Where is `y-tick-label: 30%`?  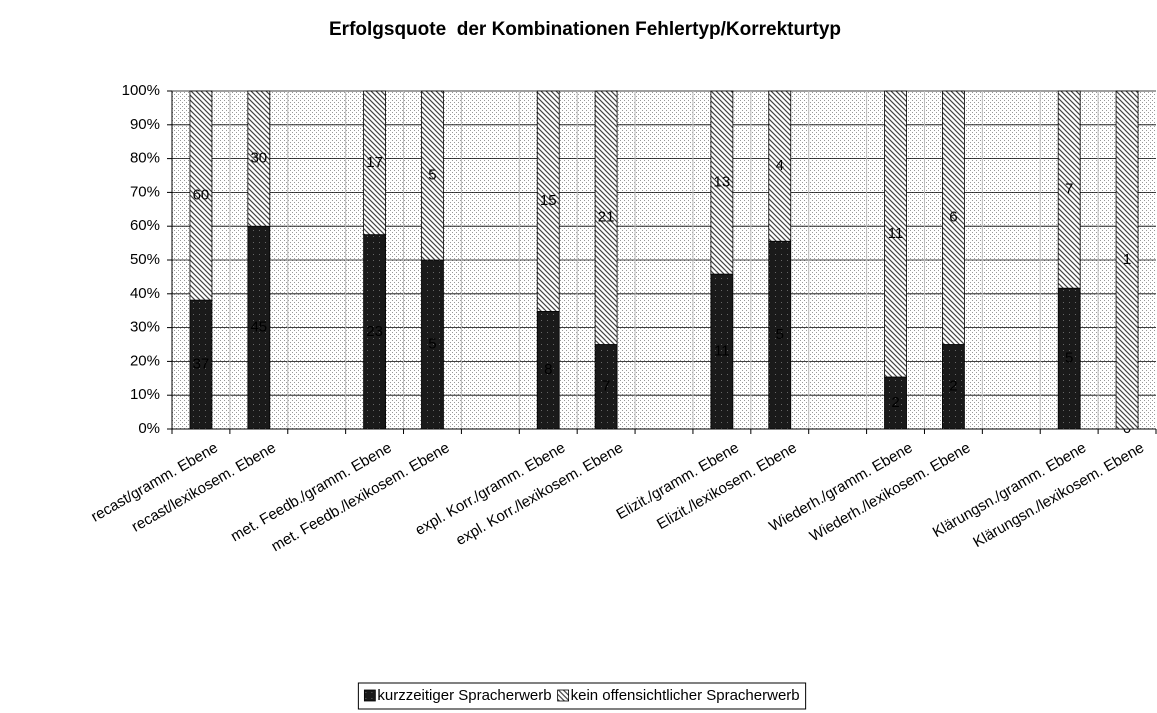
y-tick-label: 30% is located at coordinates (145, 327).